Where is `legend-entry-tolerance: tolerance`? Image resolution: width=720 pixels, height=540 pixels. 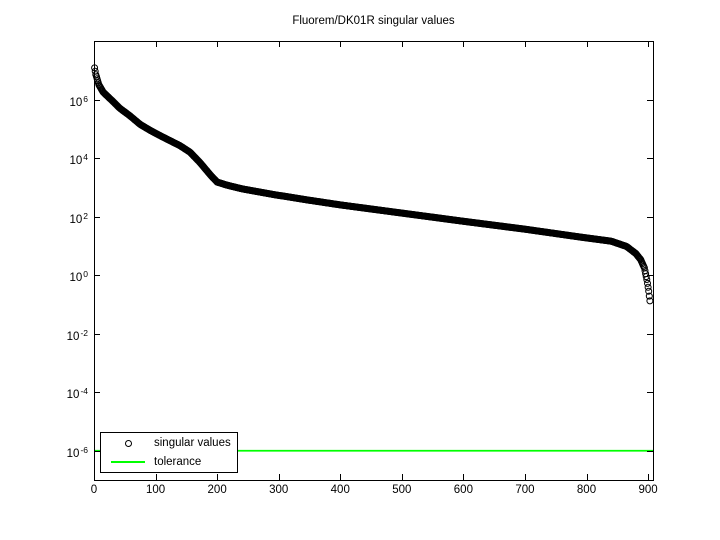 legend-entry-tolerance: tolerance is located at coordinates (169, 462).